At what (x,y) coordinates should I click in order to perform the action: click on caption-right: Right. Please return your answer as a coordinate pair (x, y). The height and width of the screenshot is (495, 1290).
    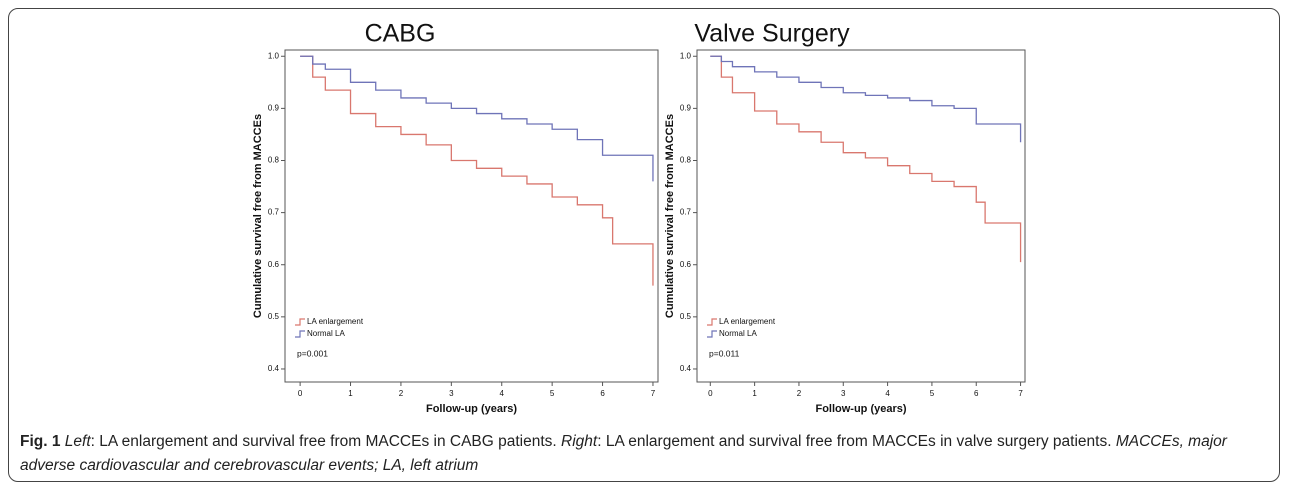
    Looking at the image, I should click on (579, 441).